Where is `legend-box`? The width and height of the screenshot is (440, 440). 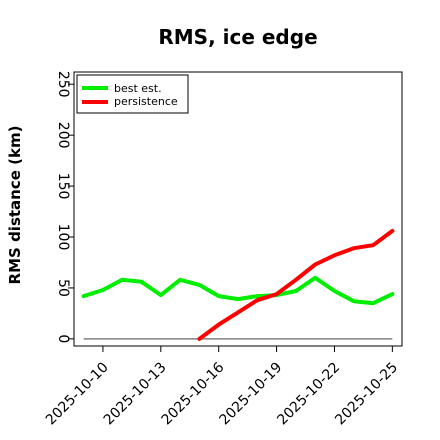
legend-box is located at coordinates (132, 94).